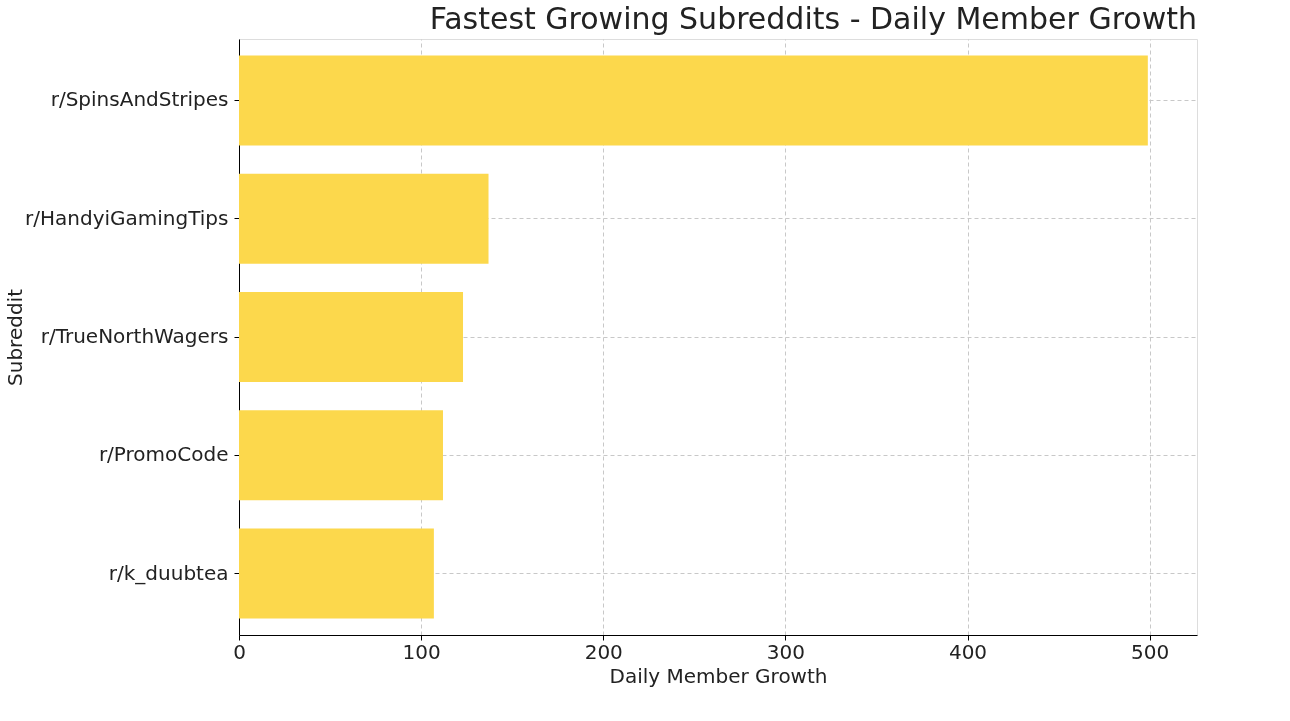  What do you see at coordinates (168, 572) in the screenshot?
I see `y-tick-label: r/k_duubtea` at bounding box center [168, 572].